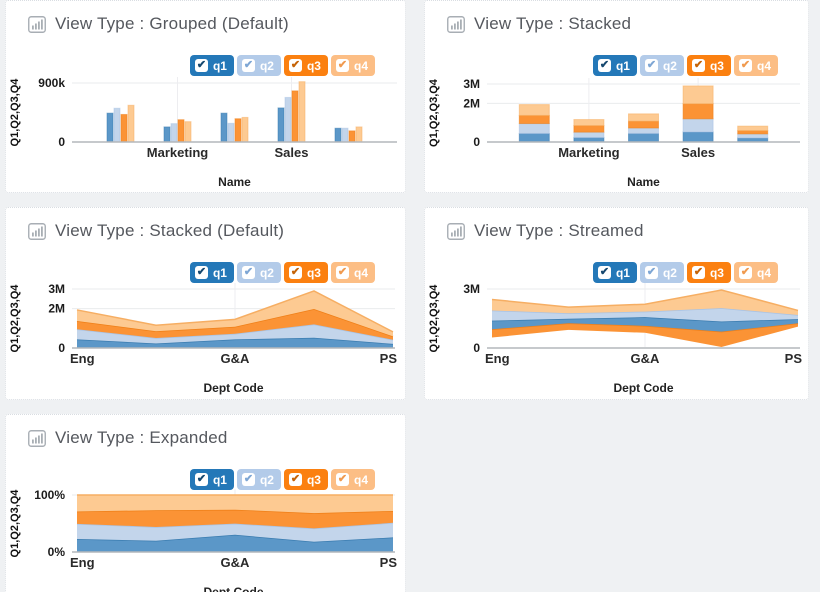  I want to click on panel-title: View Type : Expanded, so click(141, 437).